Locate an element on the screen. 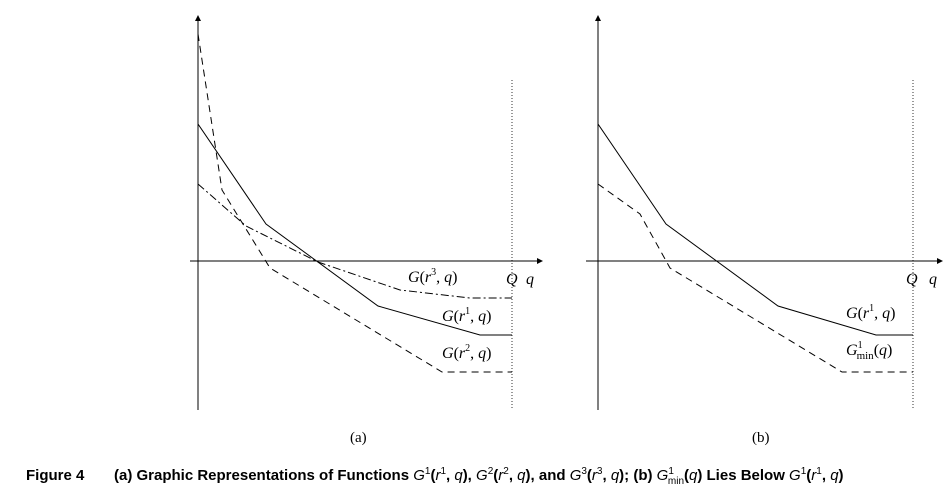 The image size is (952, 496). panel-a-curve-g1 is located at coordinates (354, 229).